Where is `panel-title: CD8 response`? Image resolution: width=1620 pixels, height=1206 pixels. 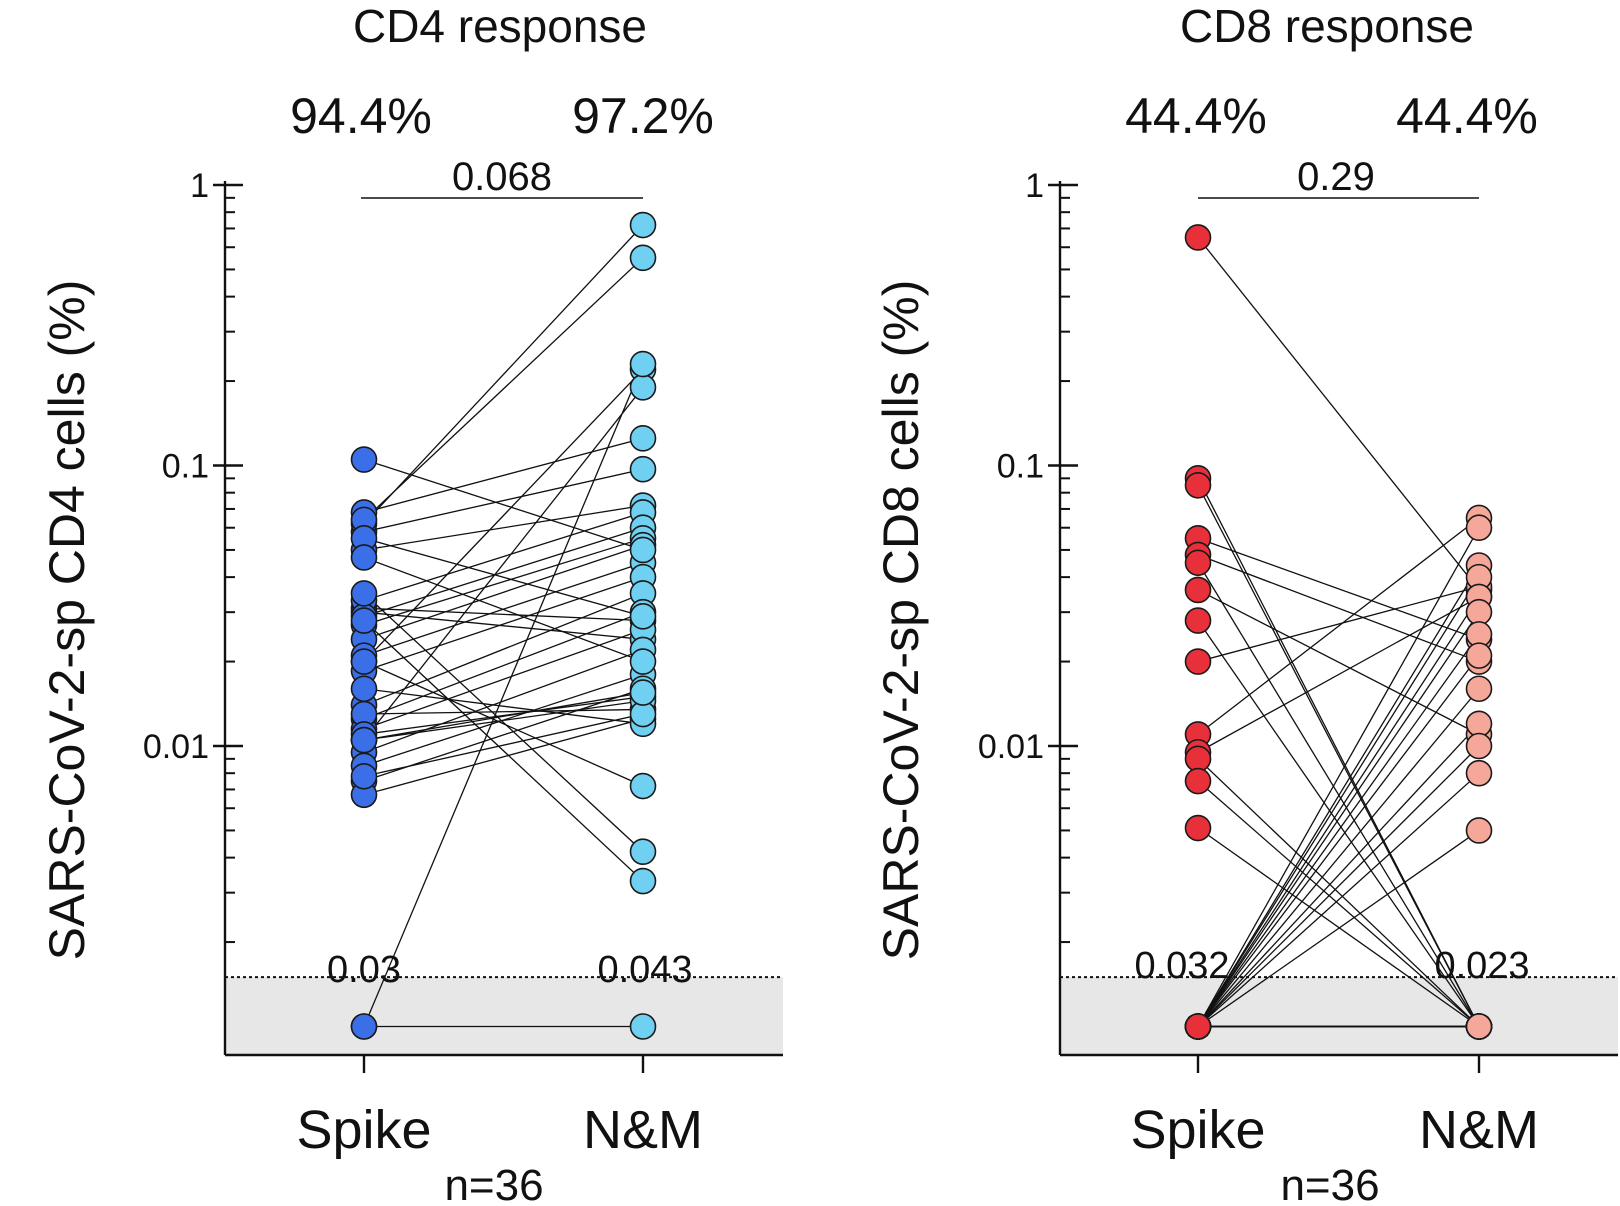 panel-title: CD8 response is located at coordinates (1327, 26).